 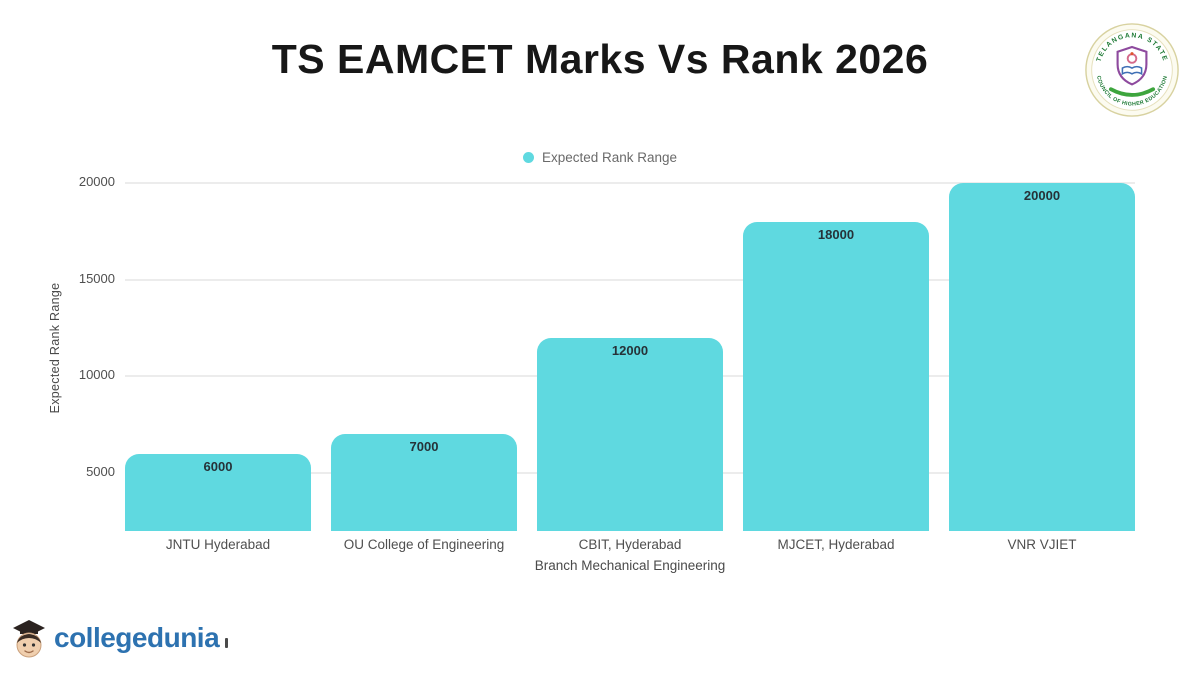 I want to click on page-title: TS EAMCET Marks Vs Rank 2026, so click(x=600, y=59).